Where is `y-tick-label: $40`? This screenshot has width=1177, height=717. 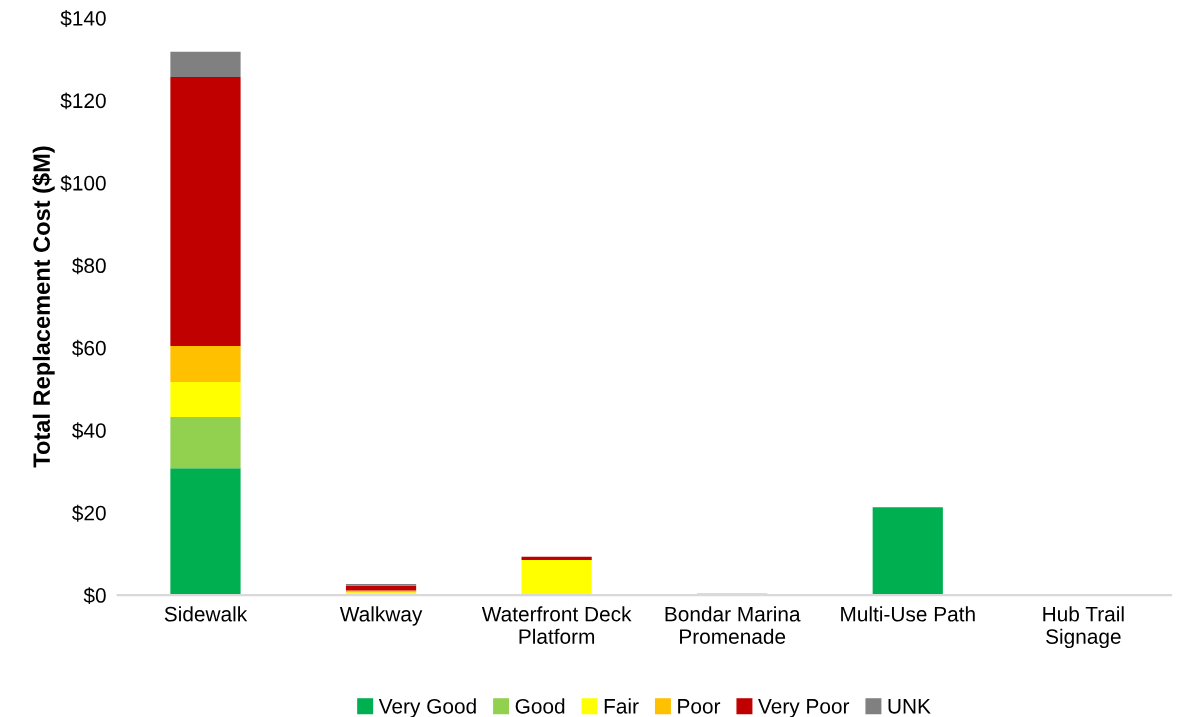 y-tick-label: $40 is located at coordinates (89, 431).